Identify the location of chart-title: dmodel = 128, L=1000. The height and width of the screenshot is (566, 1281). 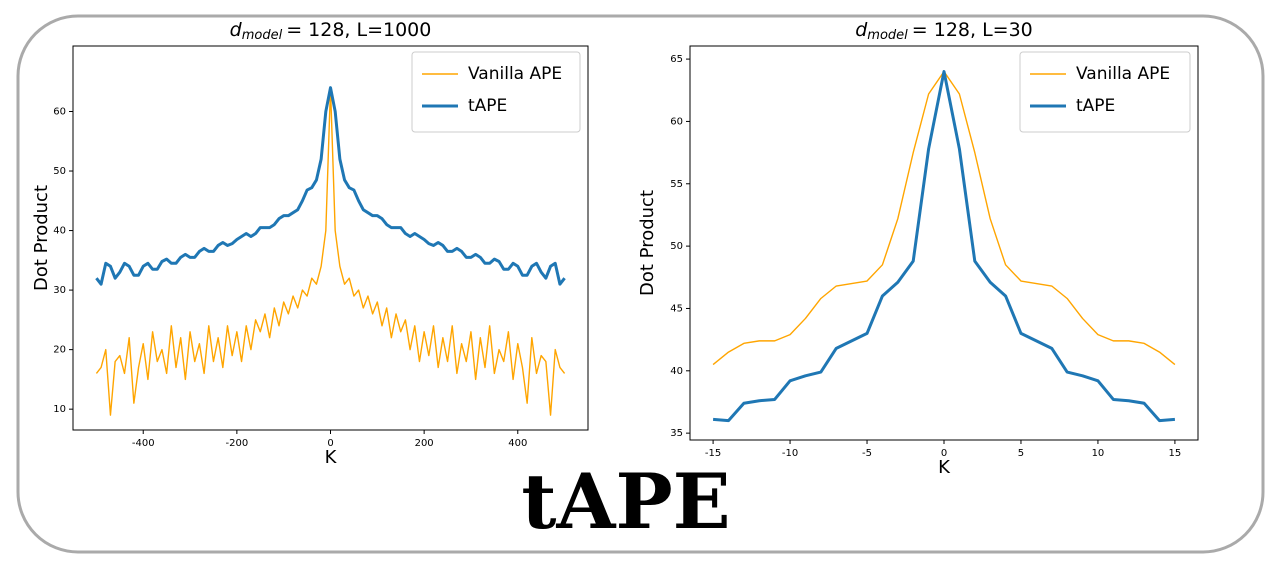
(331, 31).